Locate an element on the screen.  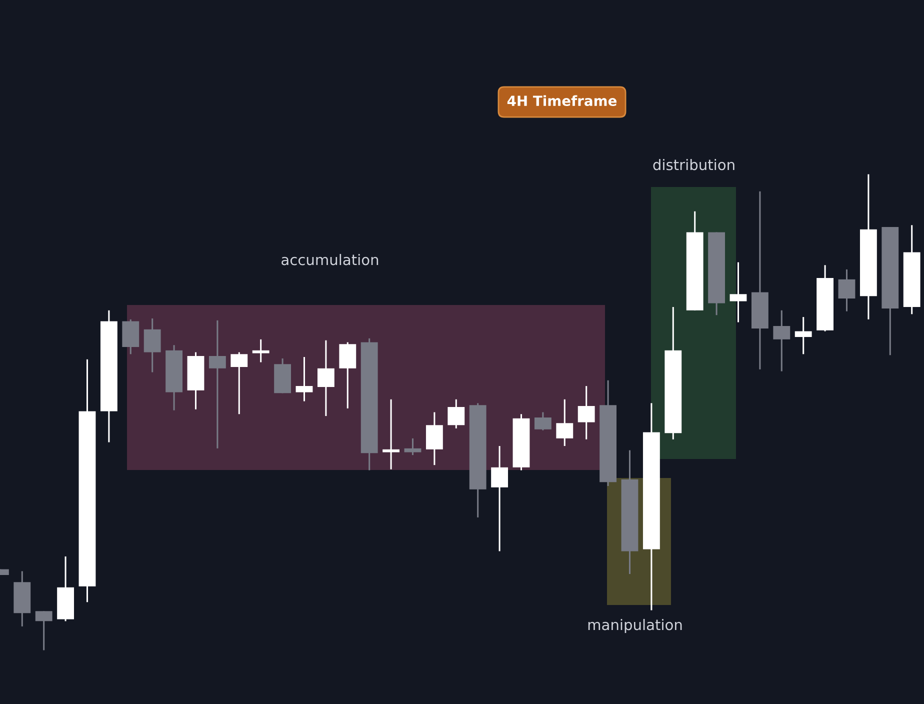
annotation: accumulation is located at coordinates (330, 260).